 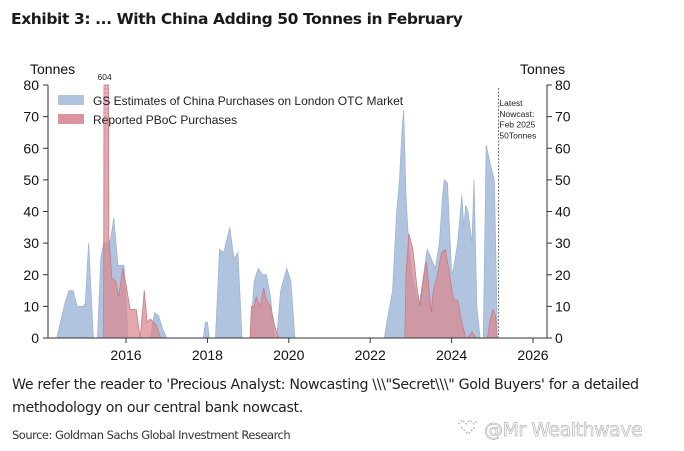 What do you see at coordinates (31, 275) in the screenshot?
I see `y-tick-label-left: 20` at bounding box center [31, 275].